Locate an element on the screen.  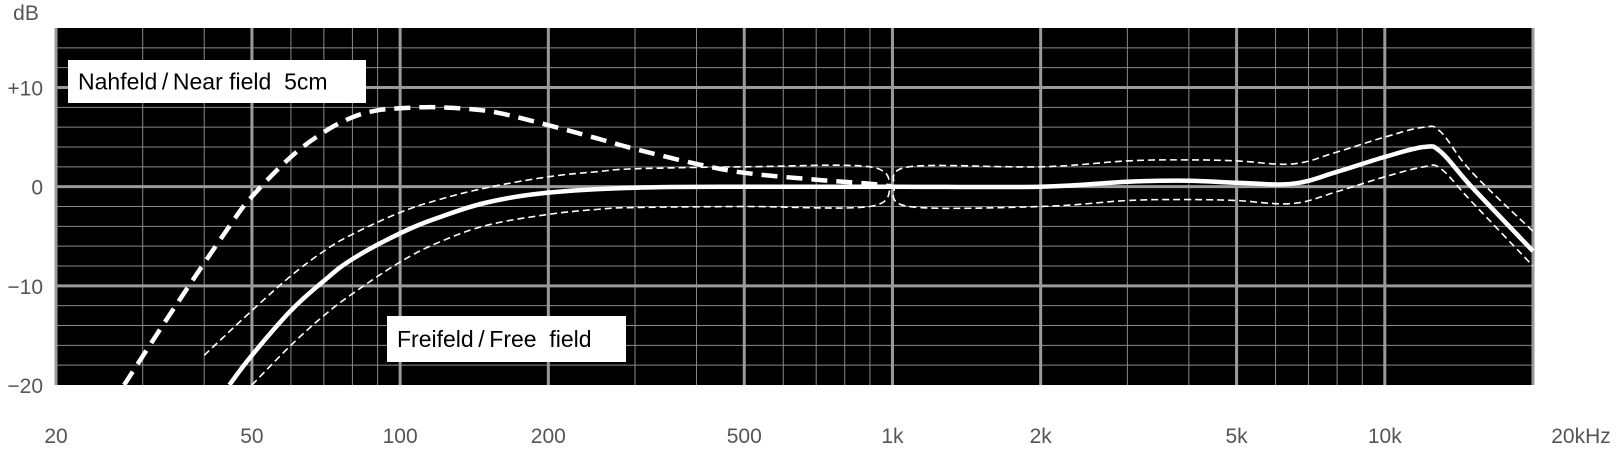
x-tick-label: 20kHz is located at coordinates (1581, 436).